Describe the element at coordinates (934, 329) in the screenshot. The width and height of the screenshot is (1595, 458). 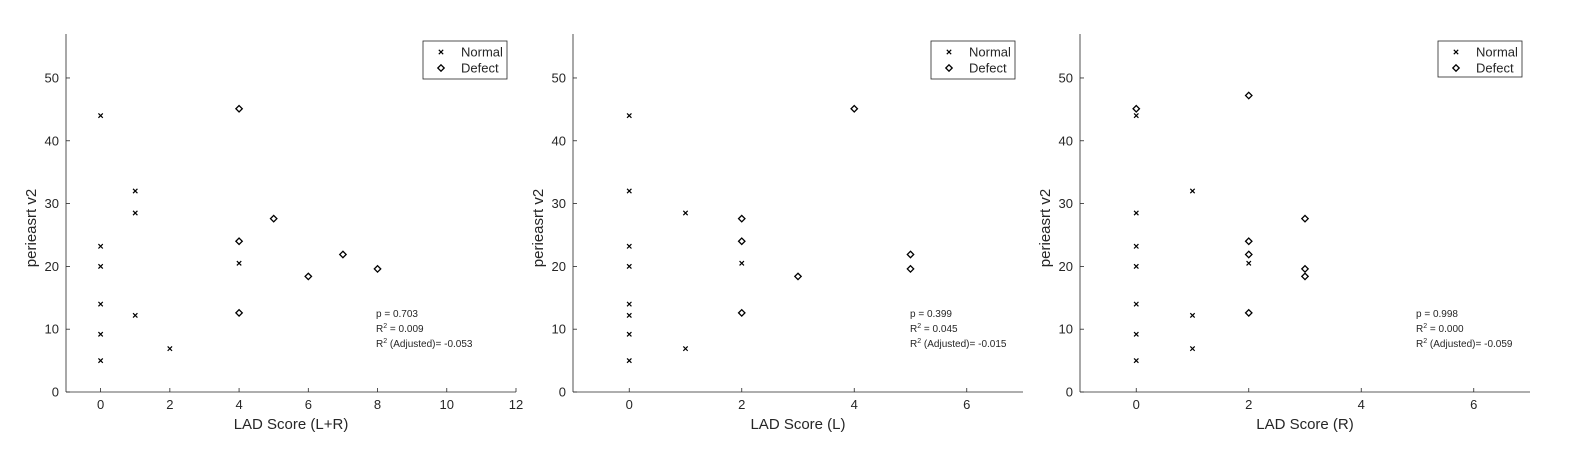
I see `stats-r2: R2 = 0.045` at that location.